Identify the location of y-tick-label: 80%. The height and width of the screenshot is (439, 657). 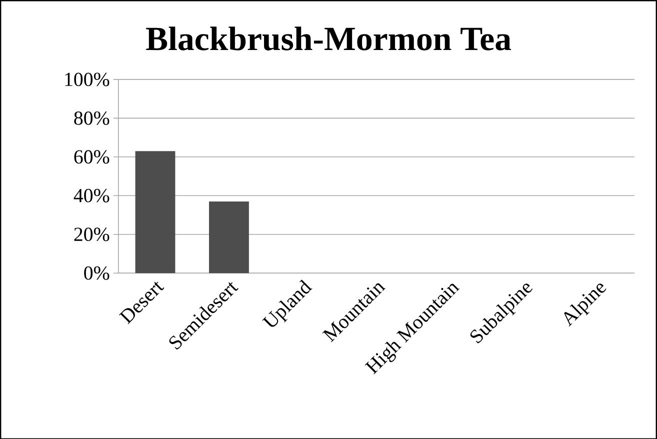
(92, 118).